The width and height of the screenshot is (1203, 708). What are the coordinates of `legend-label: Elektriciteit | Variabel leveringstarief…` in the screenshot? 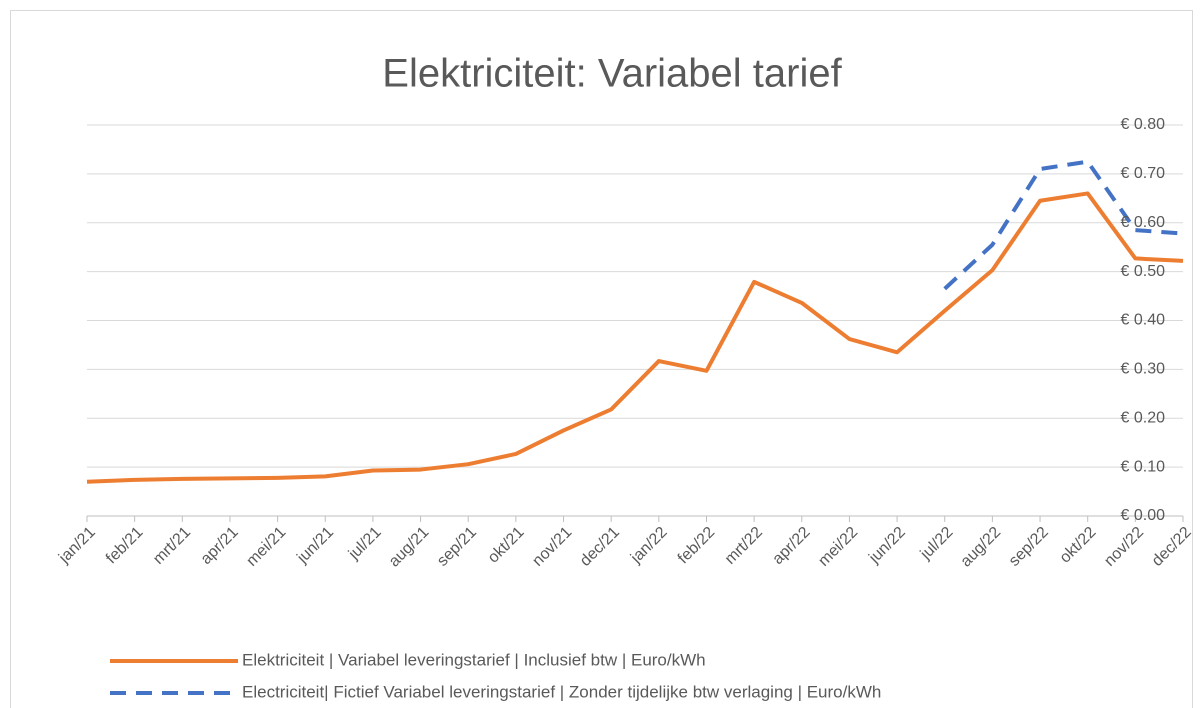 It's located at (474, 659).